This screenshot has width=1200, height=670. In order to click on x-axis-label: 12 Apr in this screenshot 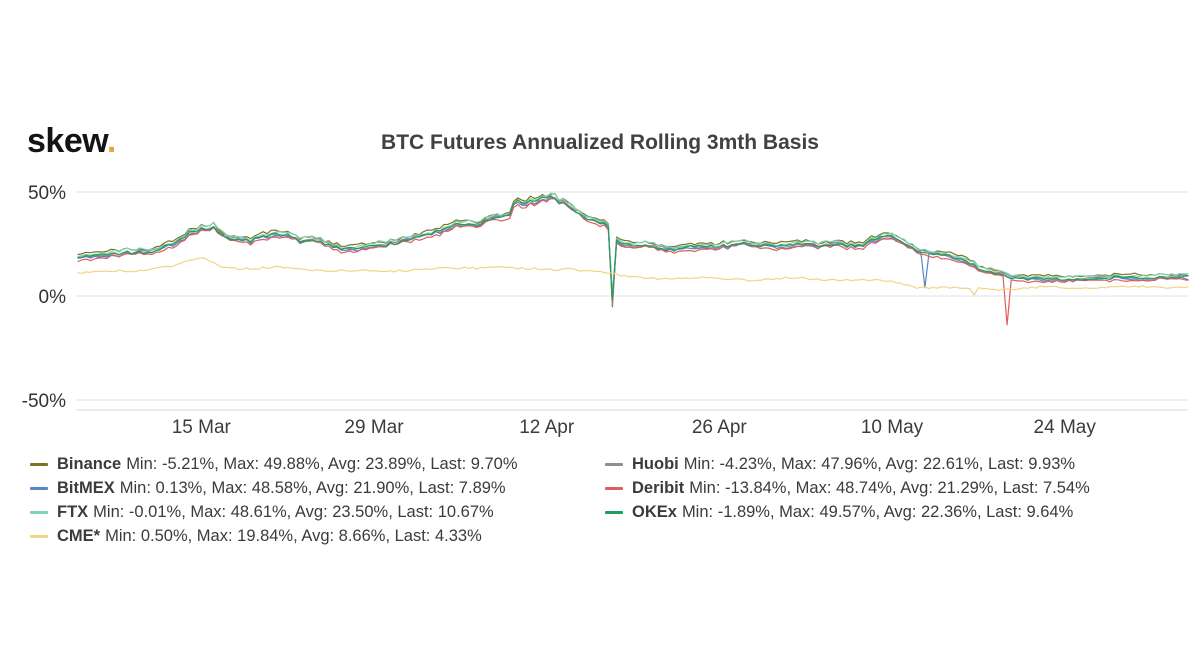, I will do `click(547, 427)`.